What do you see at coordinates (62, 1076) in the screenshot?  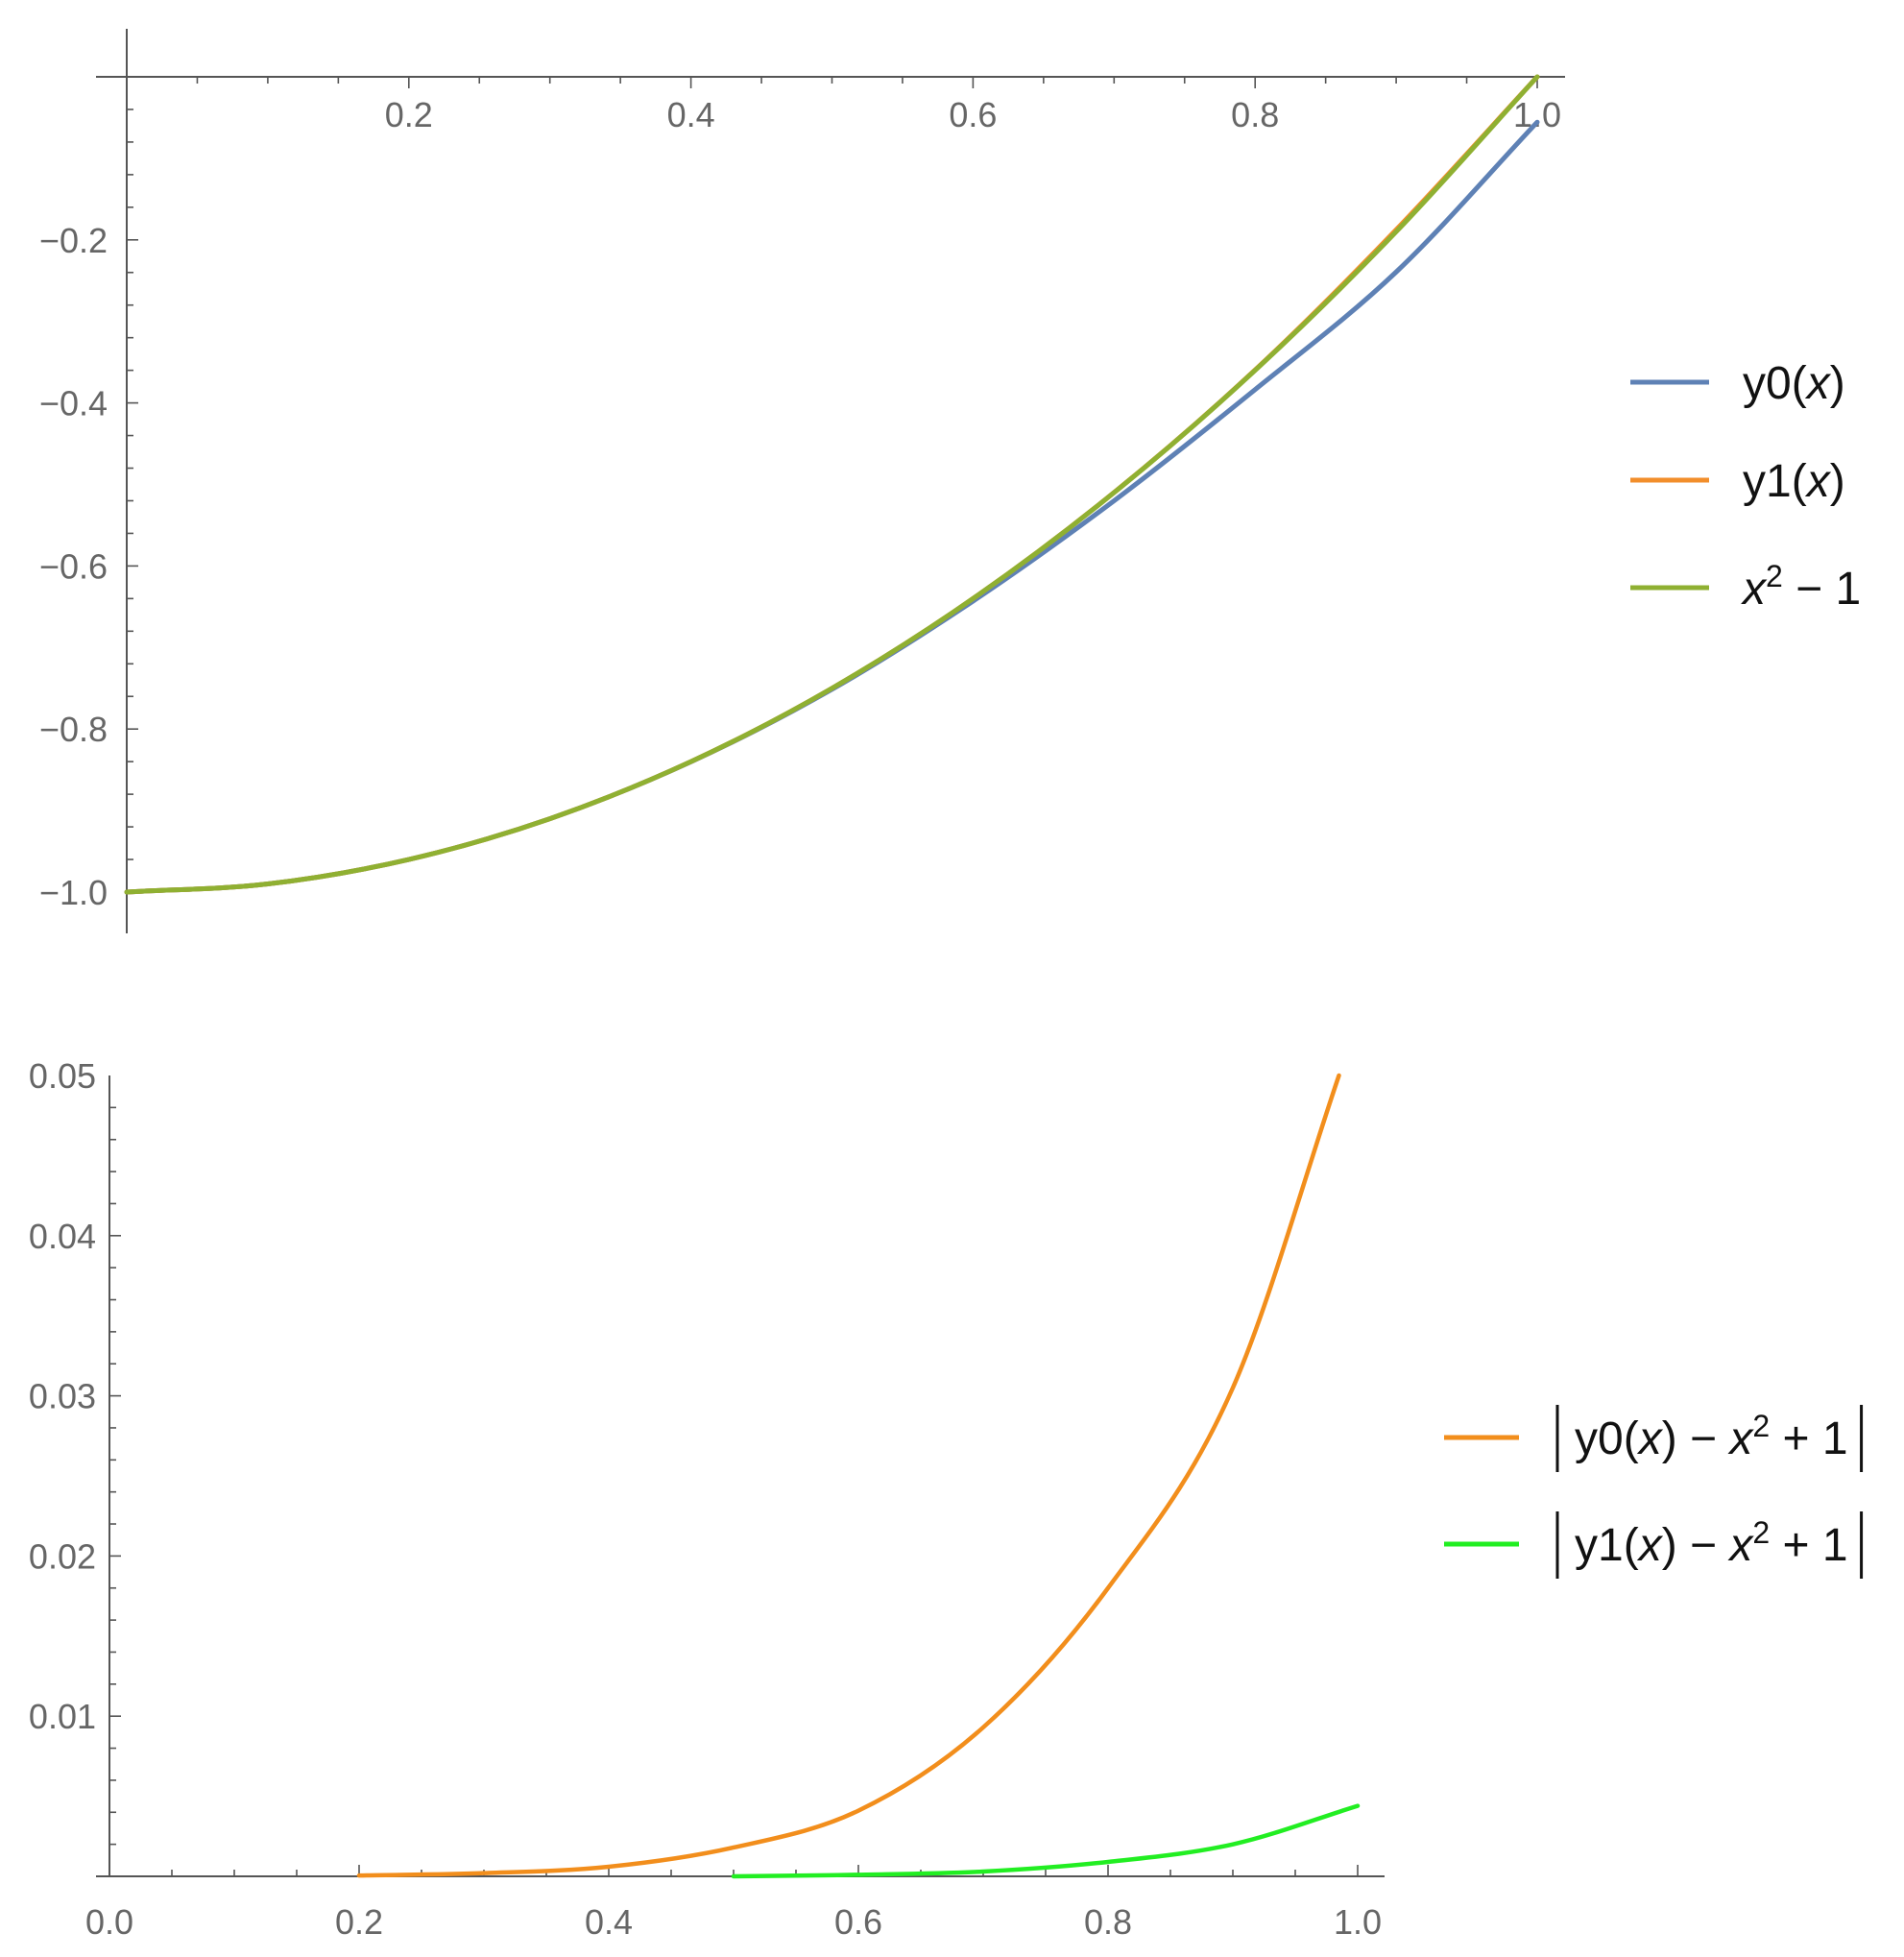 I see `bottom-y-tick-label: 0.05` at bounding box center [62, 1076].